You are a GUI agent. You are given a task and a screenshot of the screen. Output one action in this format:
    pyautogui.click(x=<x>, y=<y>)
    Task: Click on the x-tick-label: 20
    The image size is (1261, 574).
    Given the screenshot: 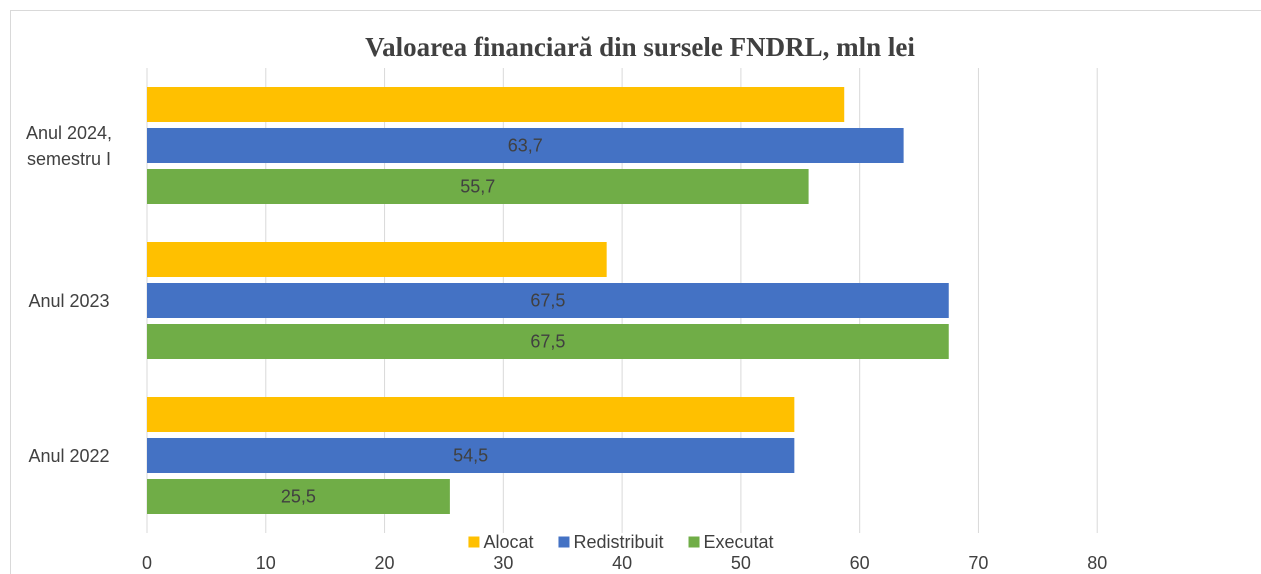 What is the action you would take?
    pyautogui.click(x=385, y=563)
    